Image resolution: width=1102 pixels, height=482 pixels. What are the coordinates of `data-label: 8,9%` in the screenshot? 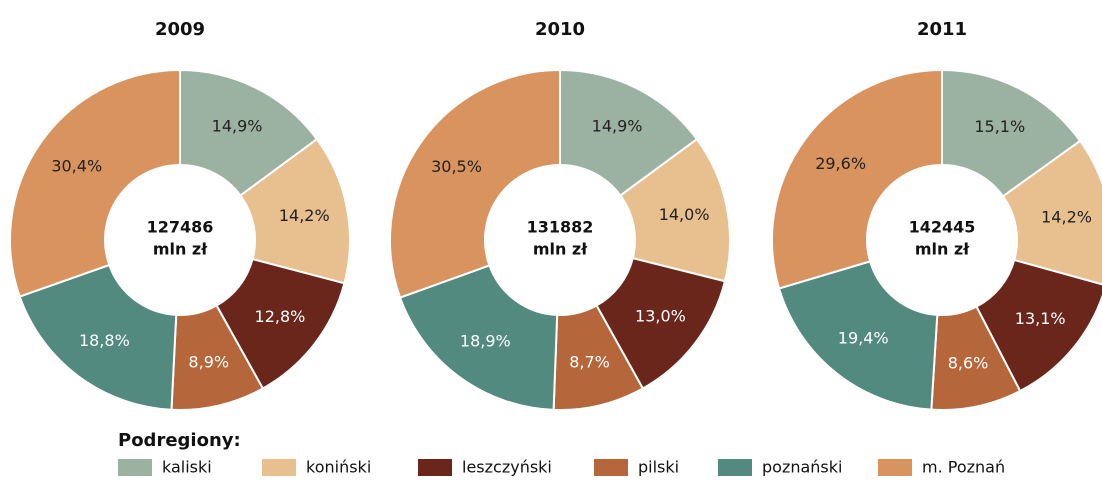 It's located at (208, 362).